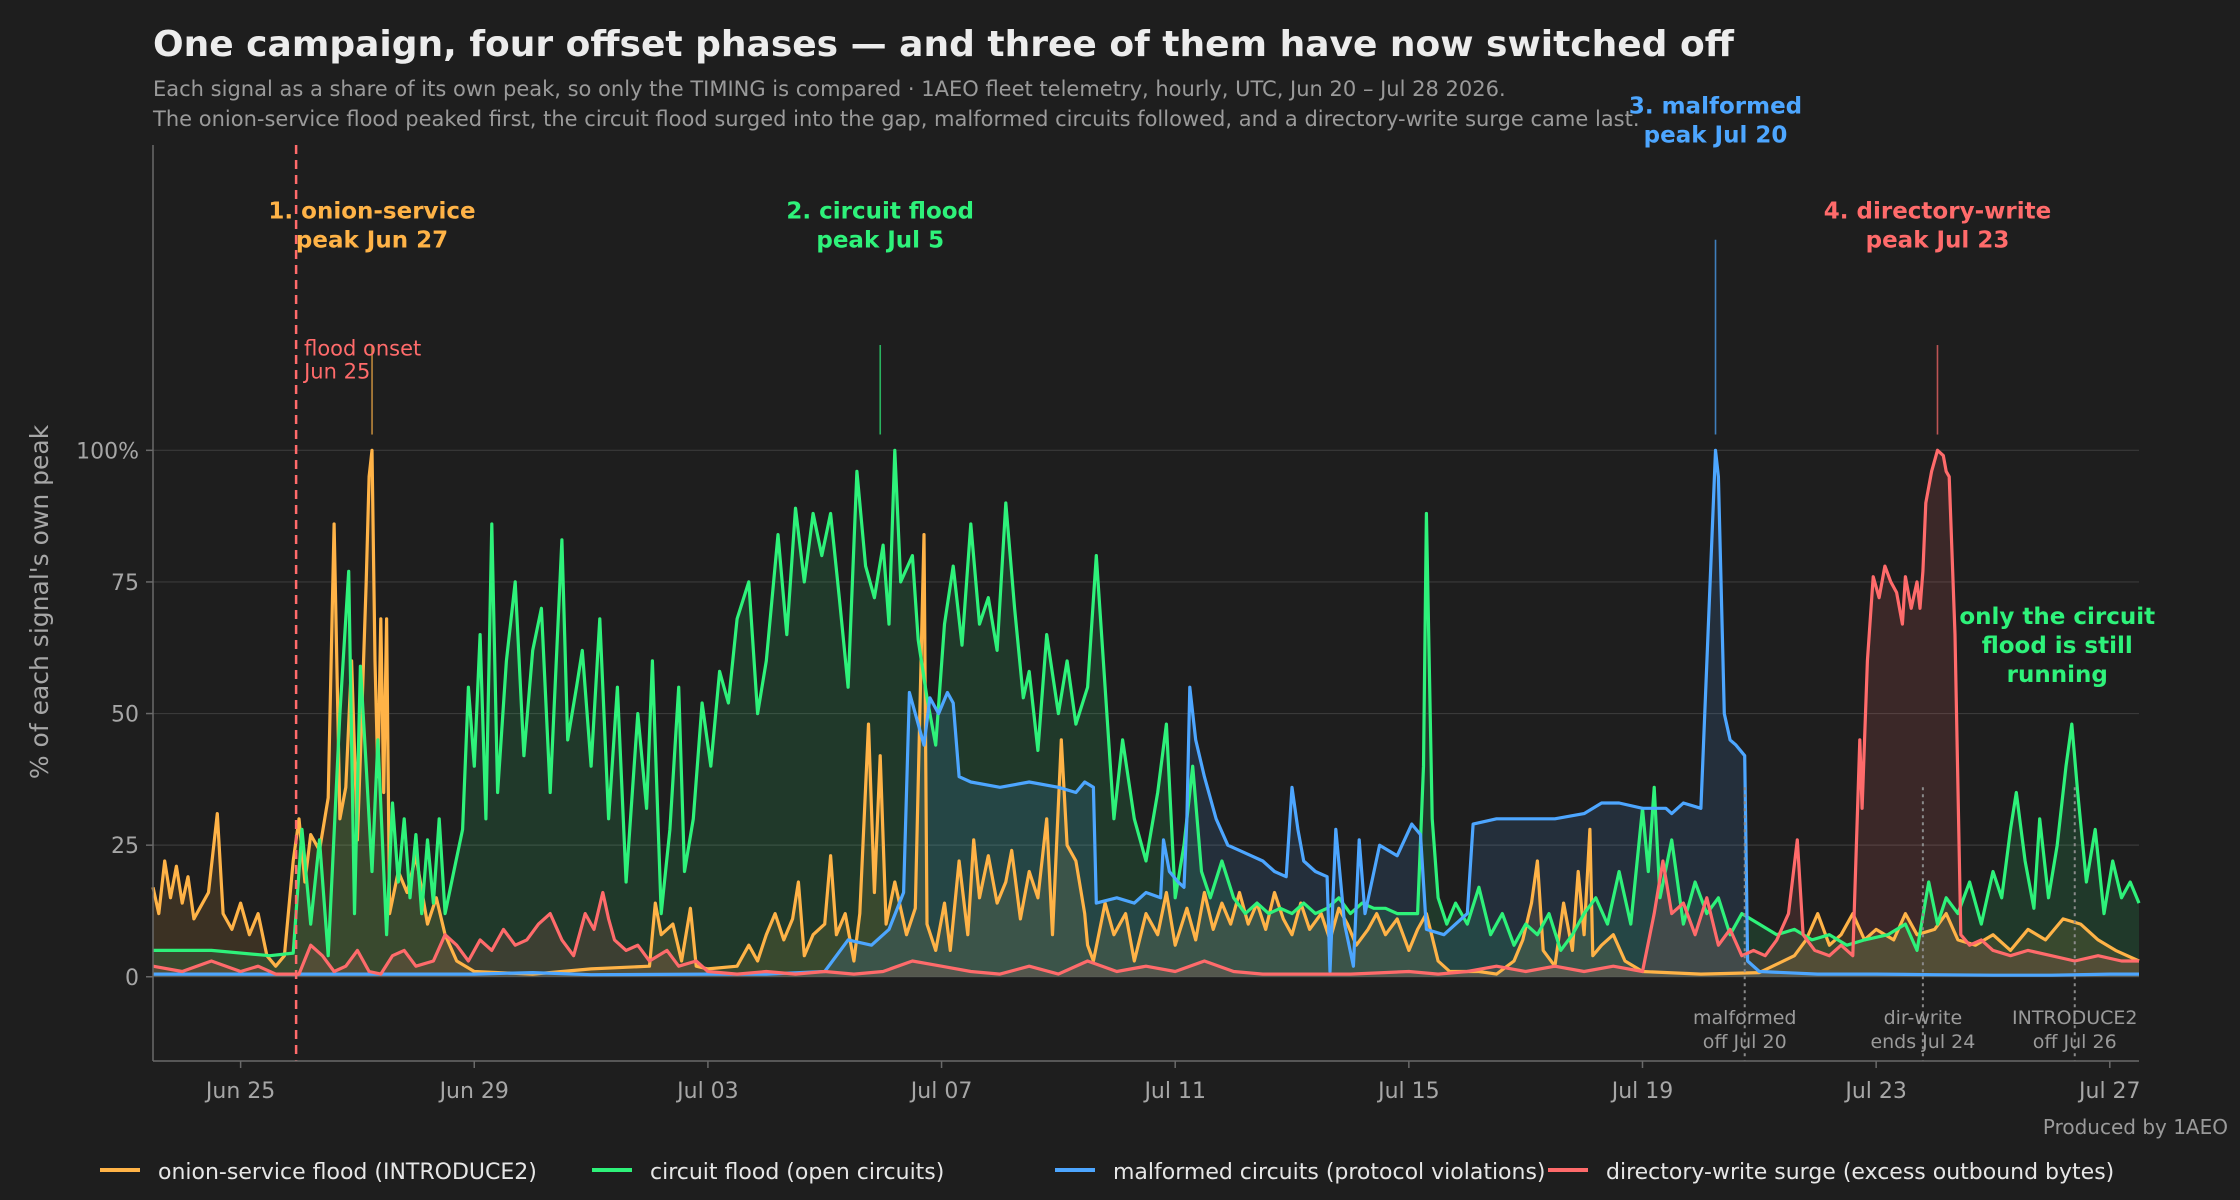  I want to click on flood-onset-label: flood onset, so click(362, 349).